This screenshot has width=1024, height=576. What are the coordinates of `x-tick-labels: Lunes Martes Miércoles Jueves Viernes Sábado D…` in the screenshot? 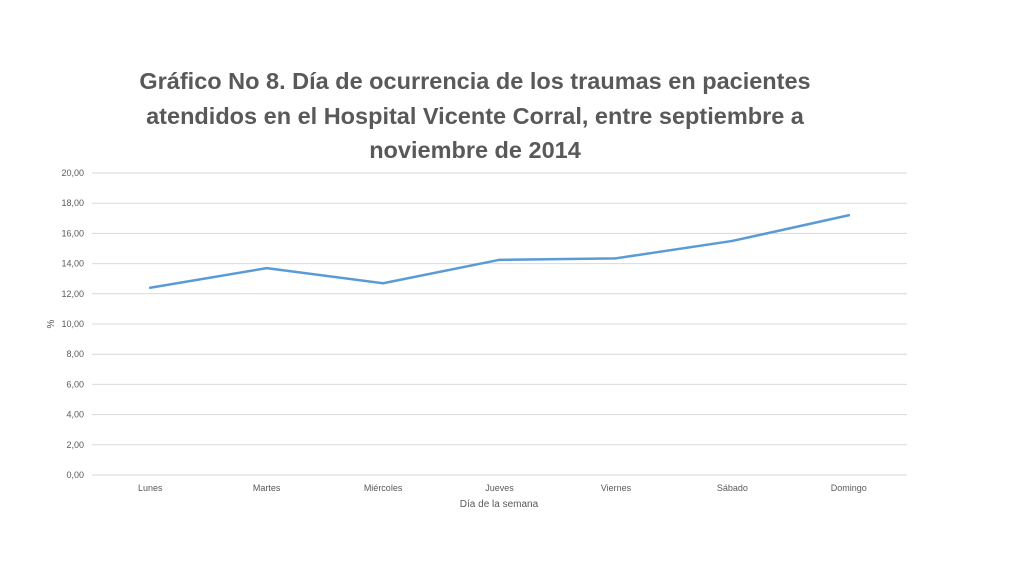 It's located at (502, 488).